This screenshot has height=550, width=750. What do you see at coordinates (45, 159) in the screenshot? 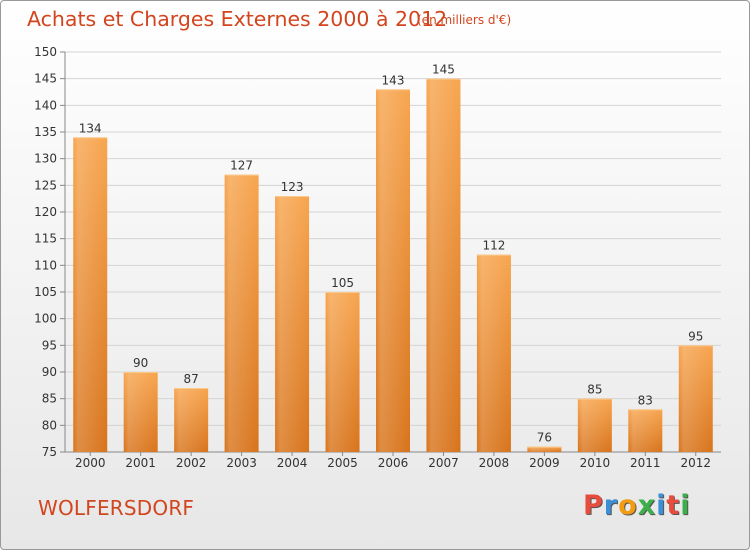
I see `y-tick-label: 130` at bounding box center [45, 159].